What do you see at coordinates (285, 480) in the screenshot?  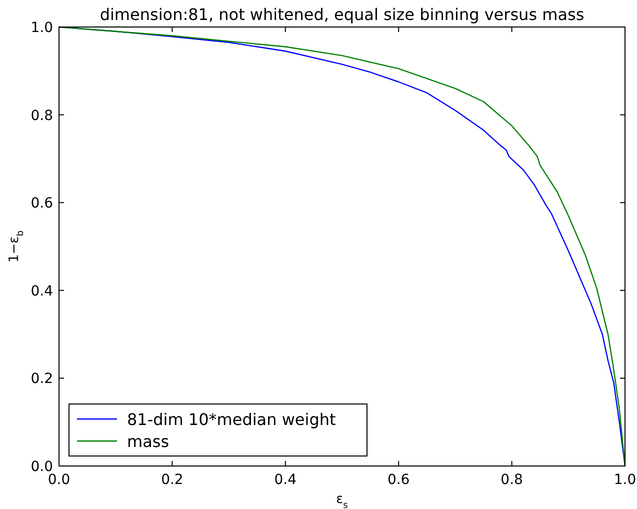 I see `x-tick-label: 0.4` at bounding box center [285, 480].